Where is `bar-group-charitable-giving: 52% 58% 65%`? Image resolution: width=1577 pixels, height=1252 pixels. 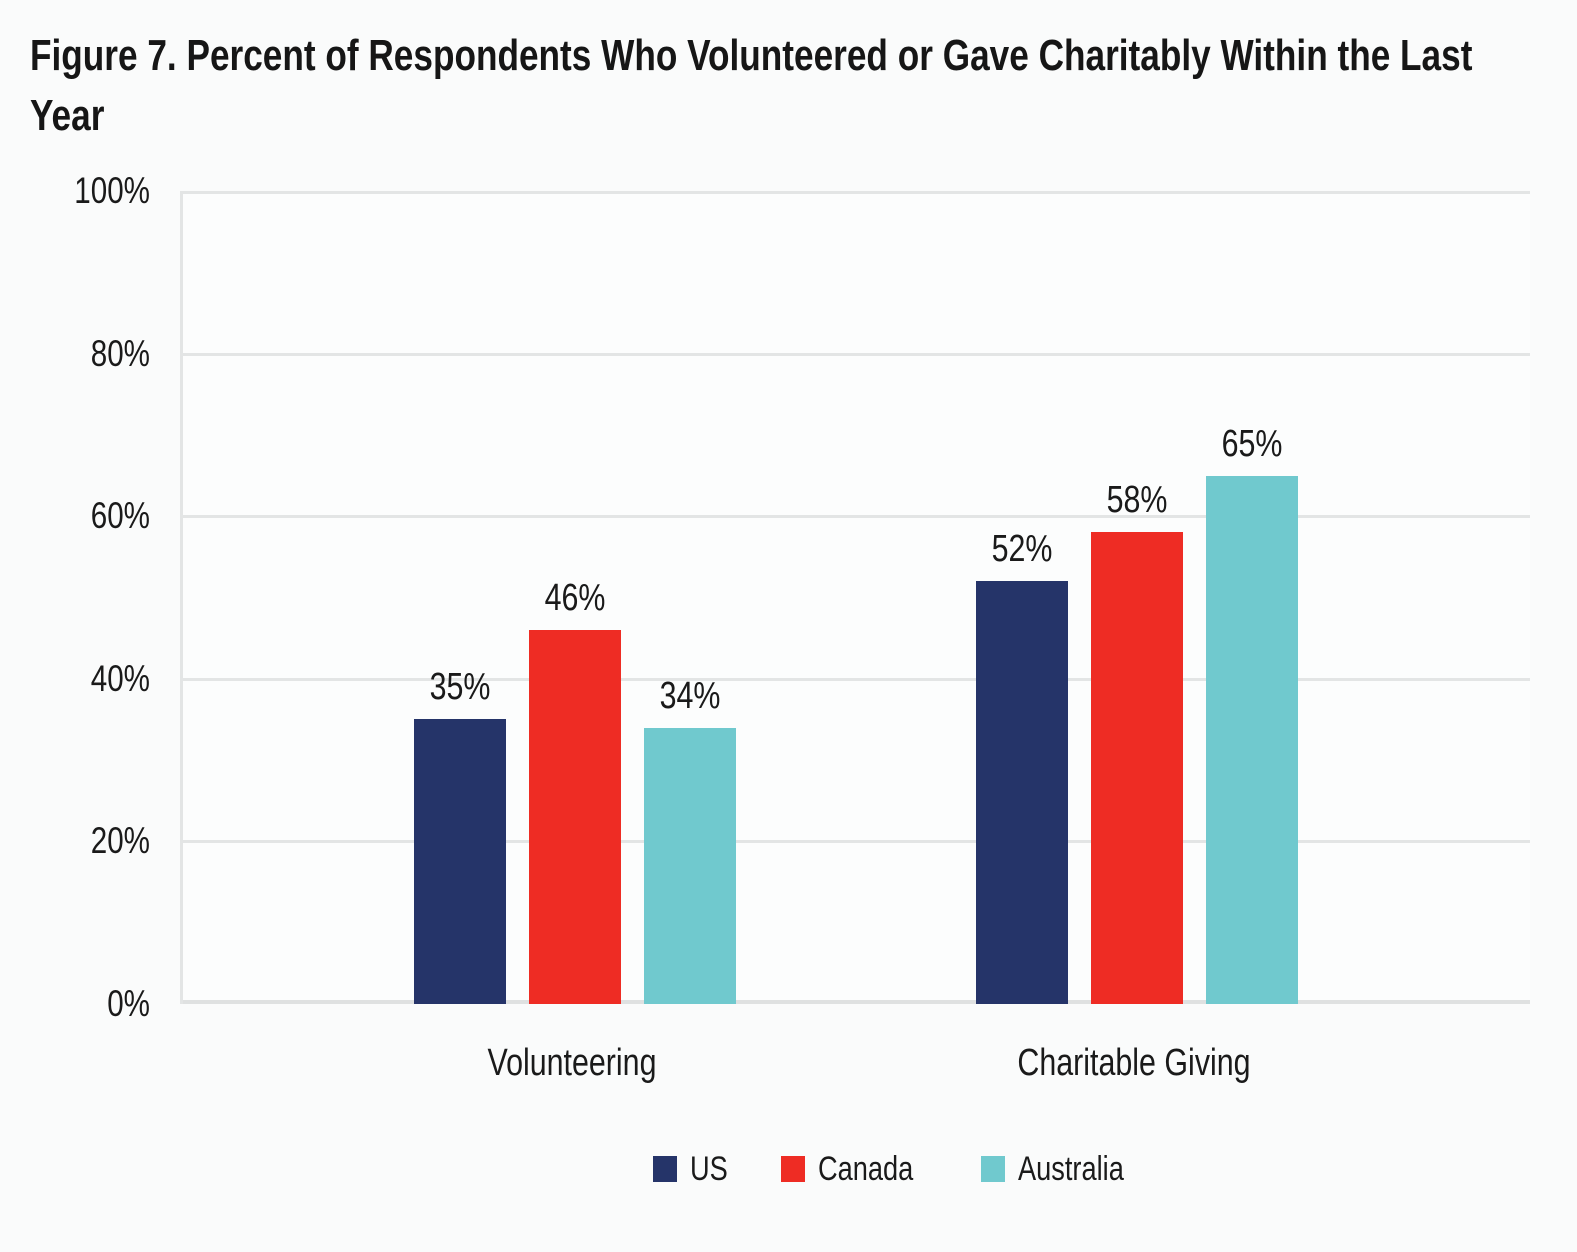
bar-group-charitable-giving: 52% 58% 65% is located at coordinates (1137, 597).